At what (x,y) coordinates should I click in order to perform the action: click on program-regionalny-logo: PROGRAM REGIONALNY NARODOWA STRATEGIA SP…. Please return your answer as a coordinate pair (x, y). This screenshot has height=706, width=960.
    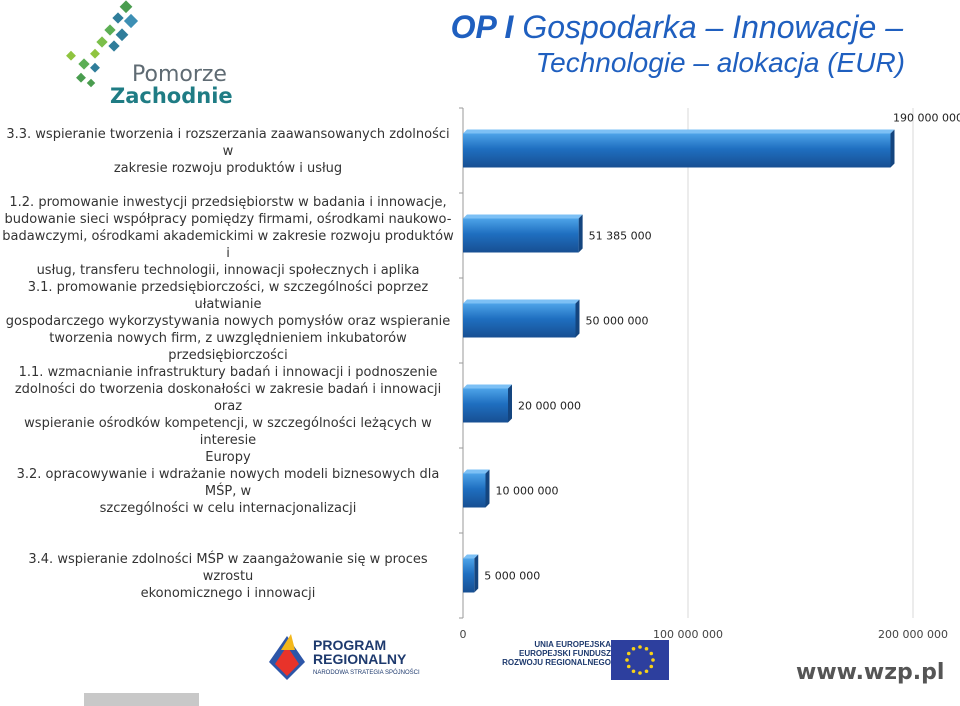
    Looking at the image, I should click on (350, 658).